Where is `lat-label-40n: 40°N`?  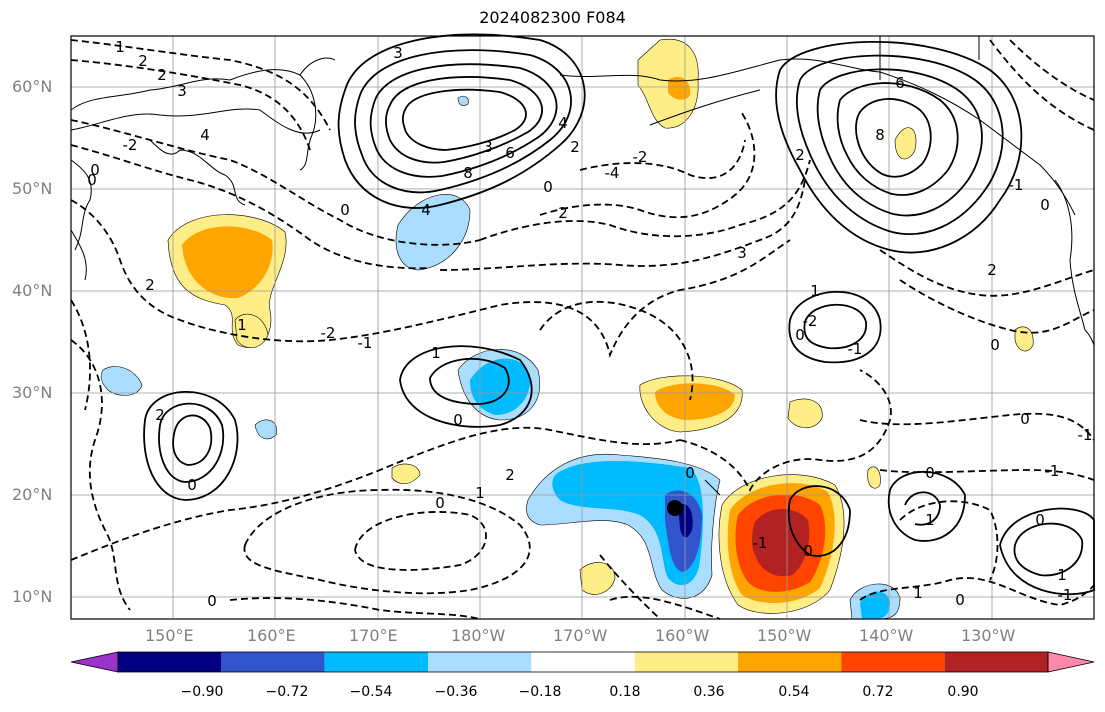 lat-label-40n: 40°N is located at coordinates (32, 290).